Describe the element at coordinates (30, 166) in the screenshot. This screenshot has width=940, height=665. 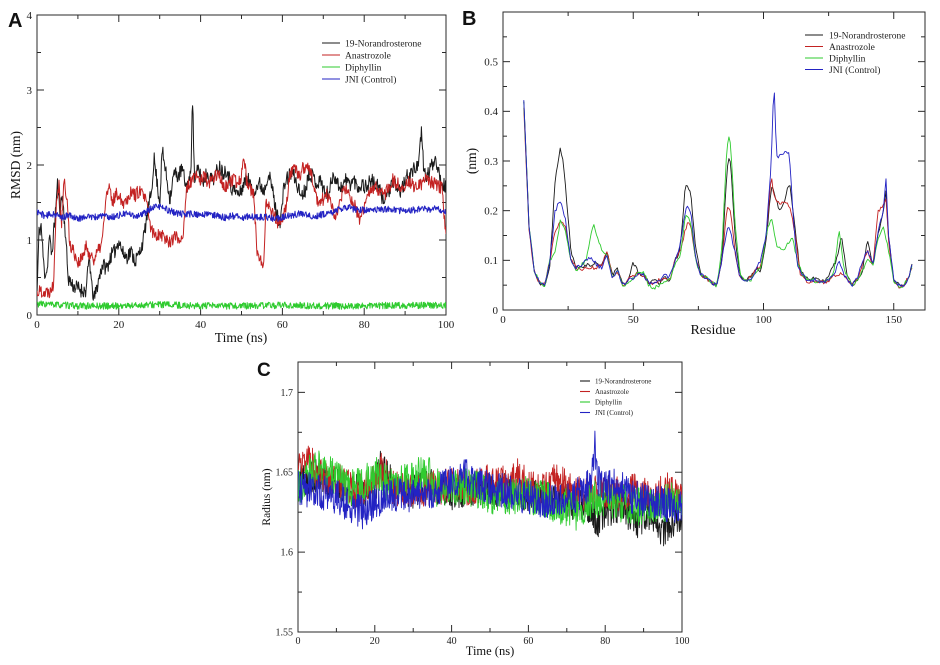
I see `y-tick-label: 2` at that location.